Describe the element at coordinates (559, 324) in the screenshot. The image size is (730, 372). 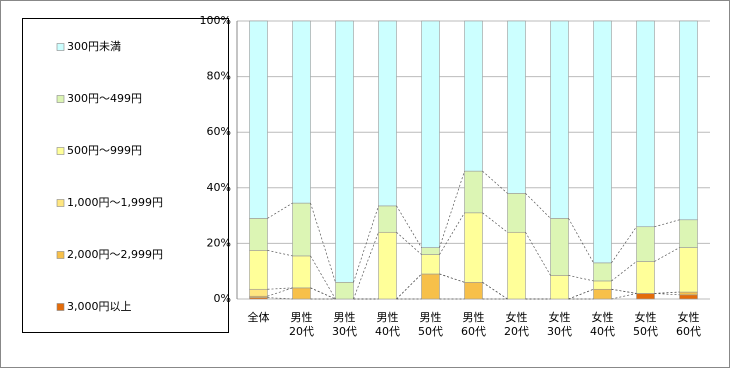
I see `x-tick-label: 女性 30代` at that location.